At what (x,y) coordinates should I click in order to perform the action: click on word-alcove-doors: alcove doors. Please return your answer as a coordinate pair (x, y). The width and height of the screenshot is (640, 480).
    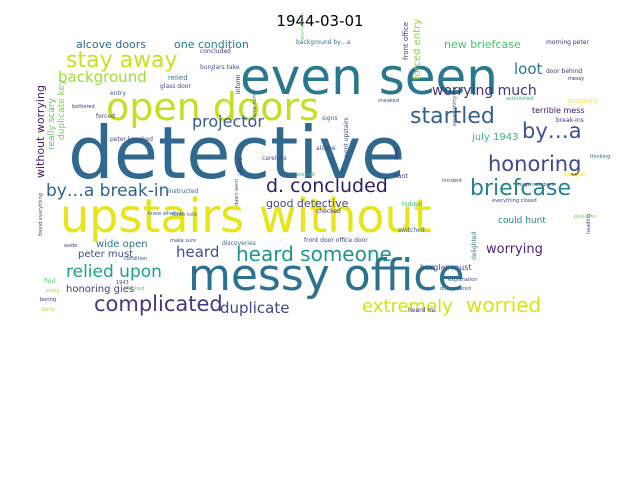
    Looking at the image, I should click on (111, 44).